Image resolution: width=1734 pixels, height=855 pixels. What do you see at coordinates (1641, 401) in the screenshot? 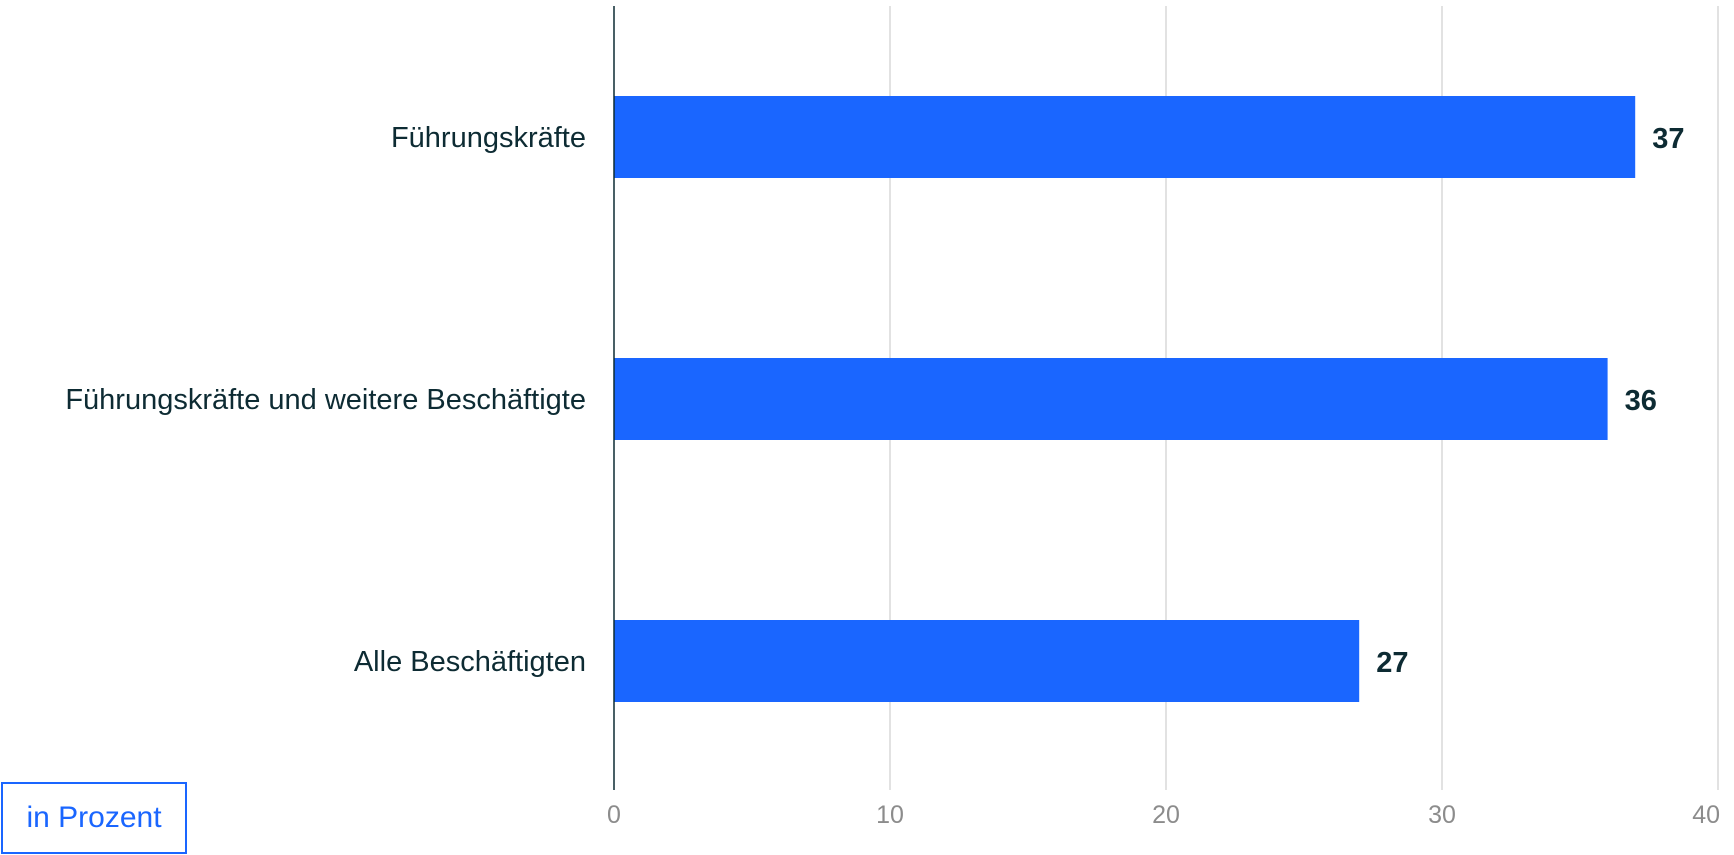
I see `data-label: 36` at bounding box center [1641, 401].